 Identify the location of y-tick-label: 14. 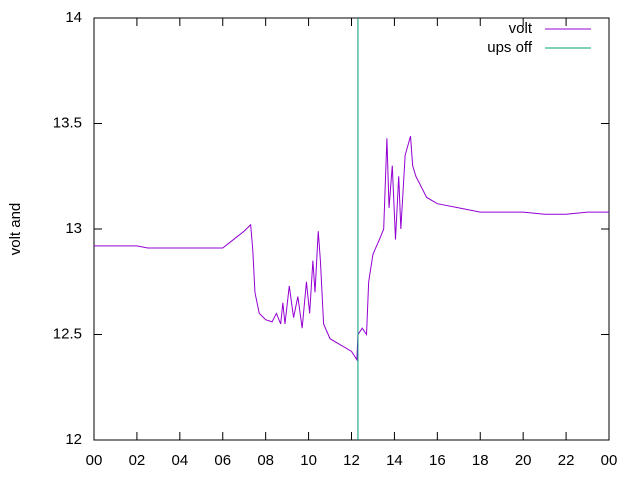
(73, 17).